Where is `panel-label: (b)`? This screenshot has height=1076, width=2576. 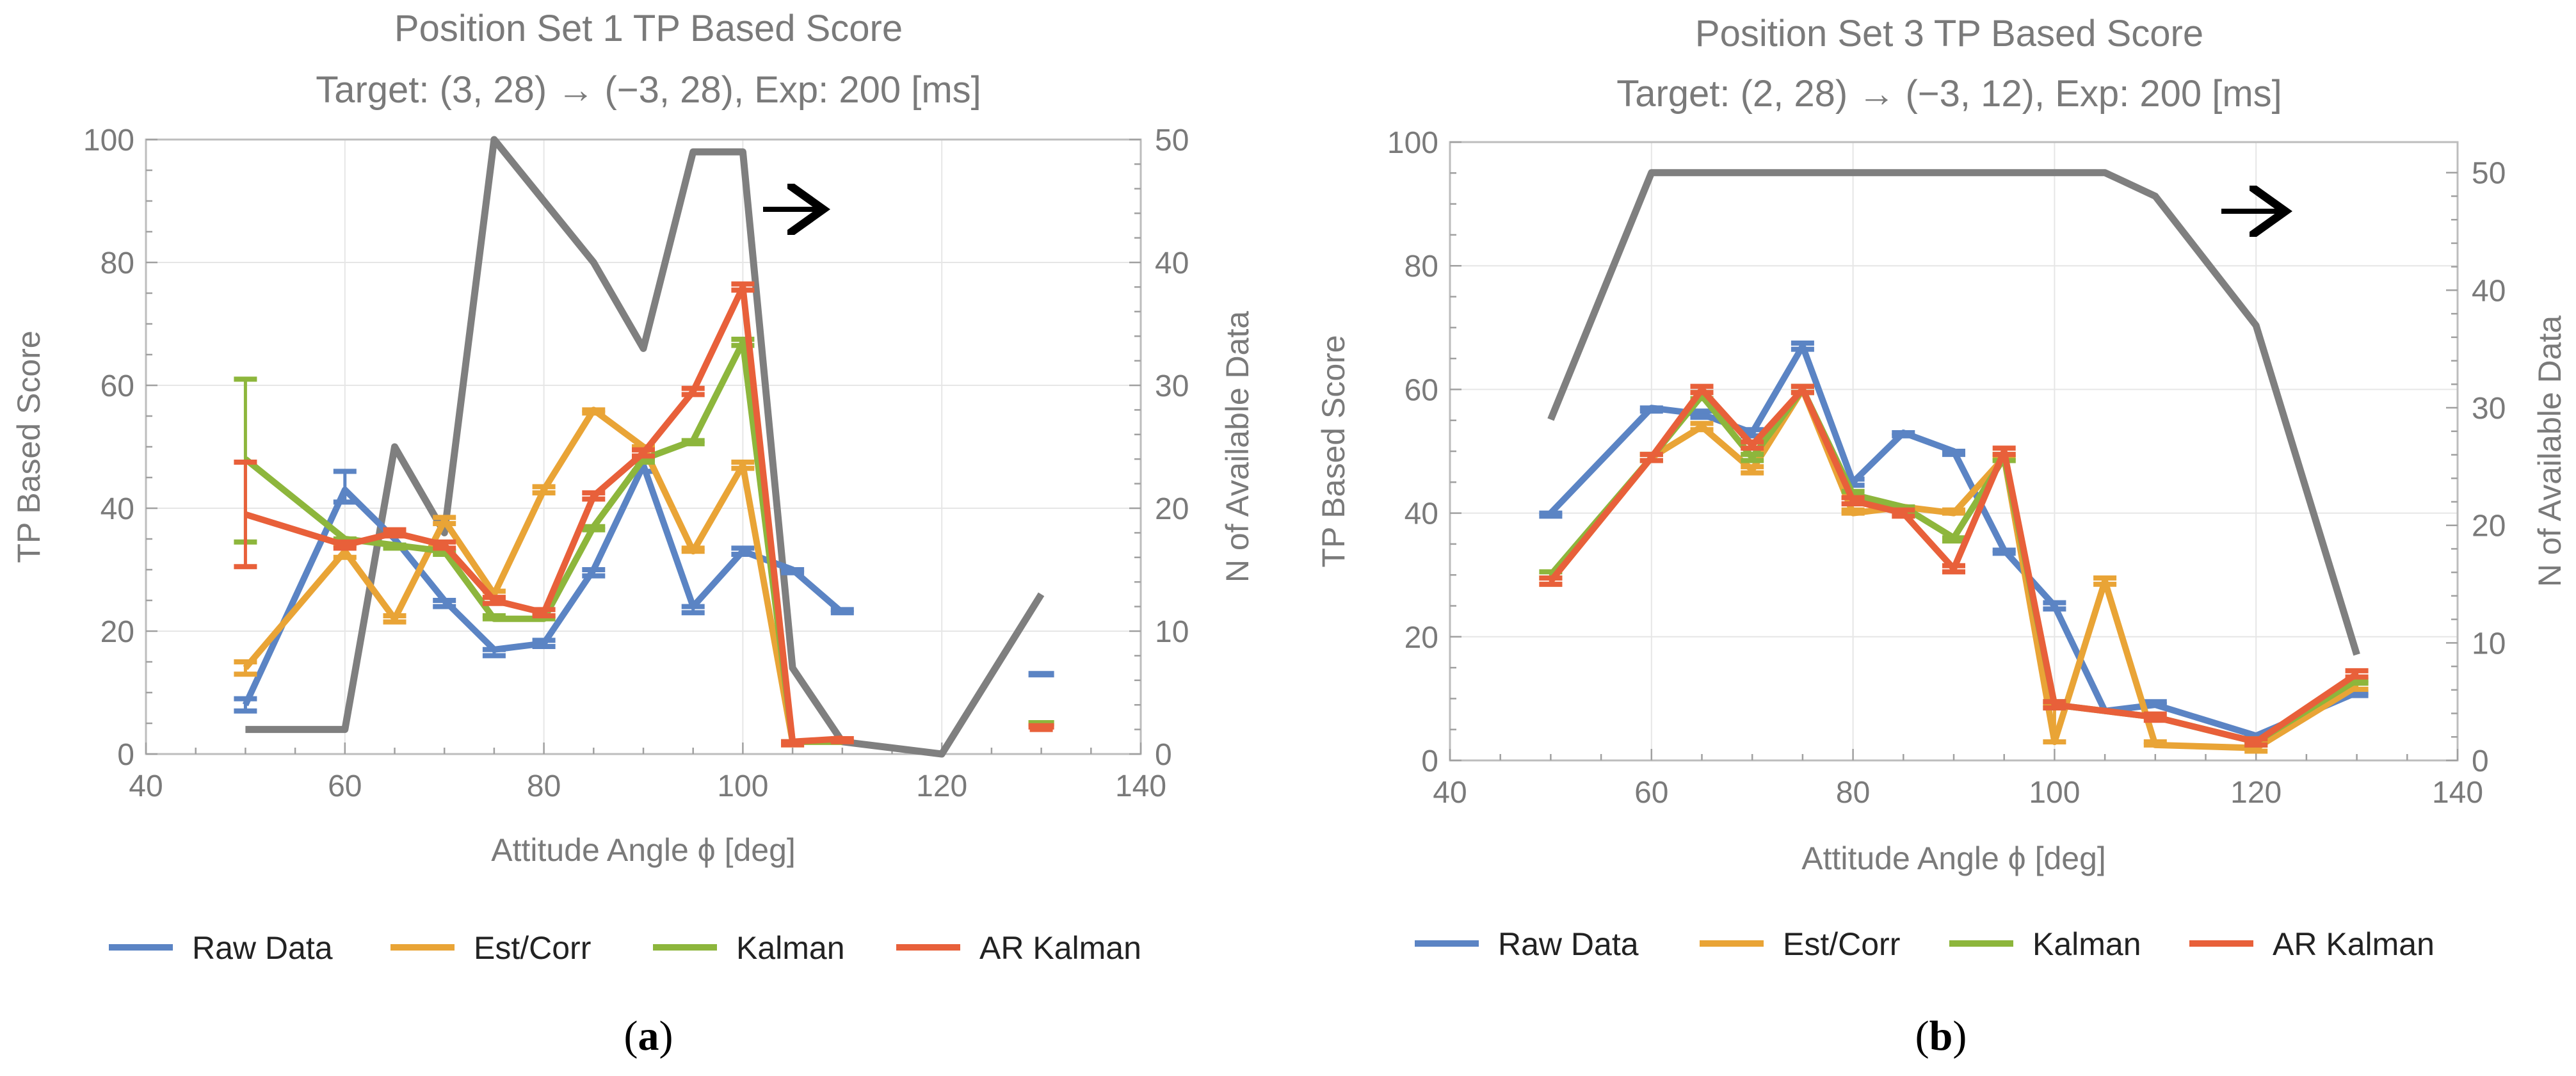
panel-label: (b) is located at coordinates (1941, 1036).